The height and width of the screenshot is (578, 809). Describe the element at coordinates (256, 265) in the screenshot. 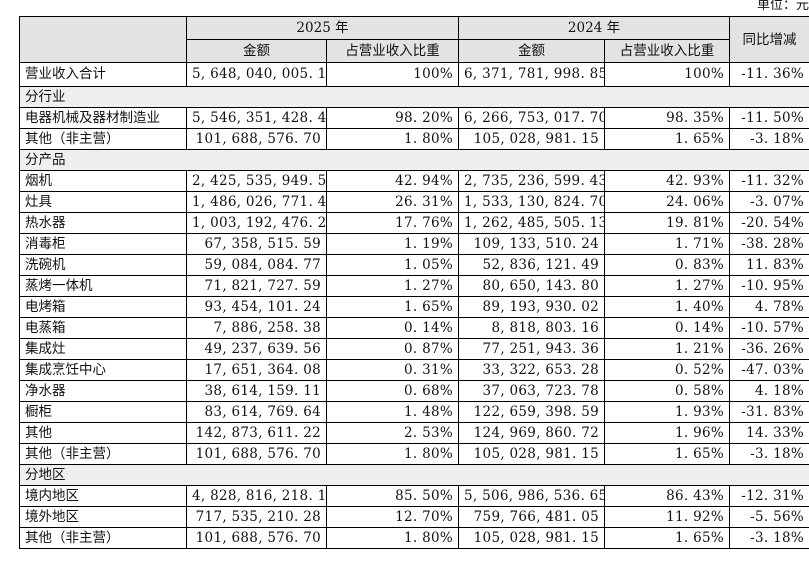

I see `amount-2025: 59, 084, 084. 77` at that location.